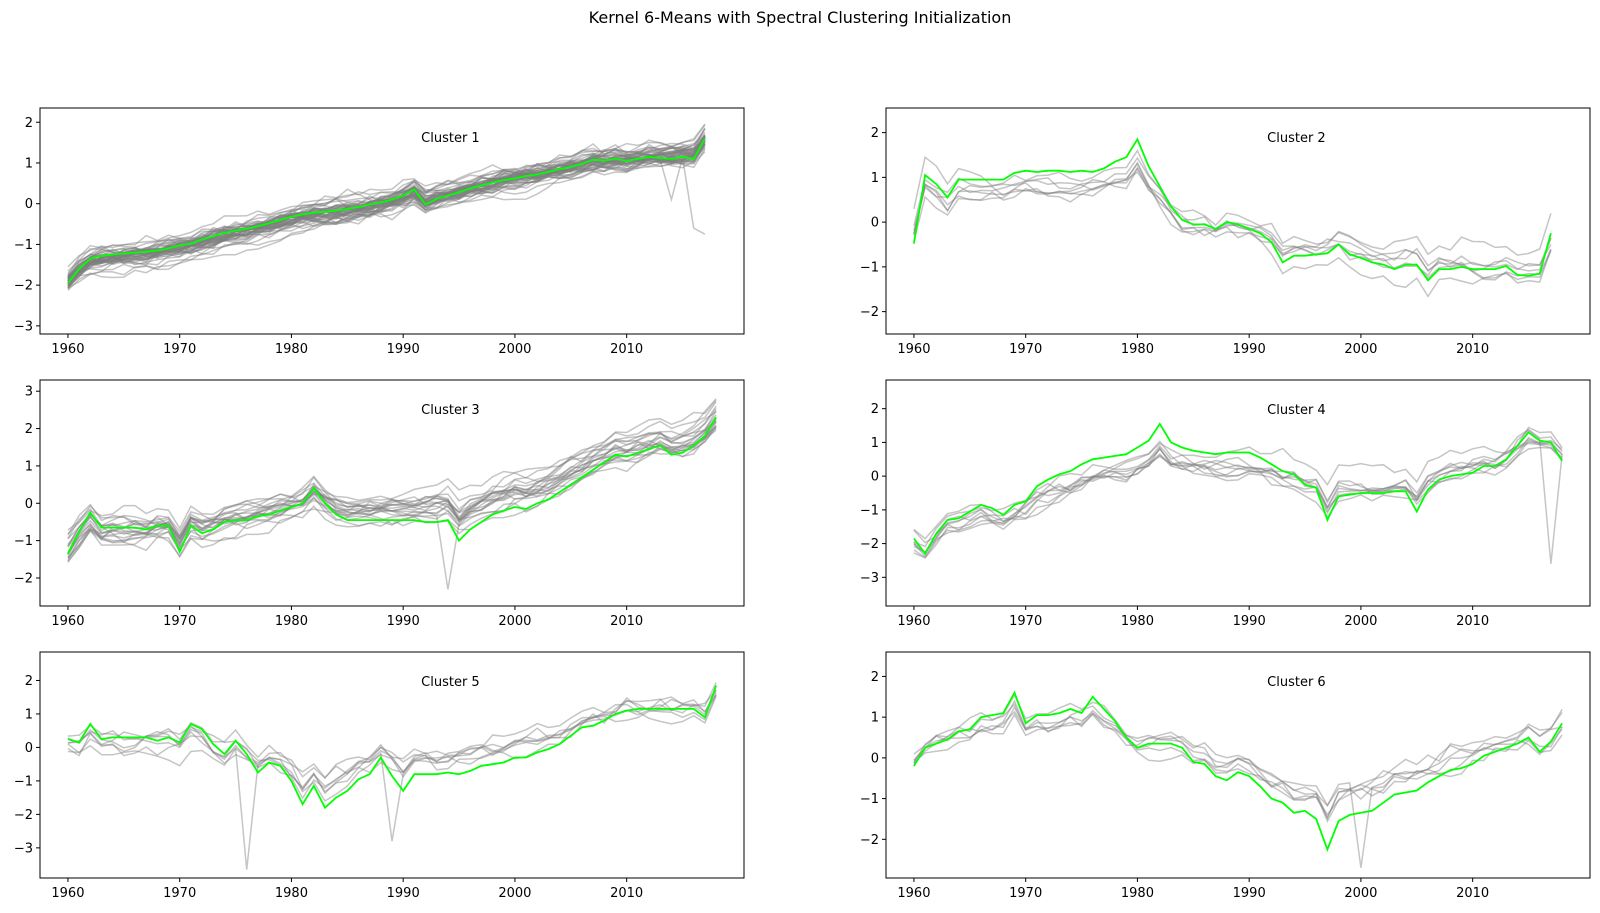 Image resolution: width=1600 pixels, height=913 pixels. Describe the element at coordinates (450, 138) in the screenshot. I see `subplot-title: Cluster 1` at that location.